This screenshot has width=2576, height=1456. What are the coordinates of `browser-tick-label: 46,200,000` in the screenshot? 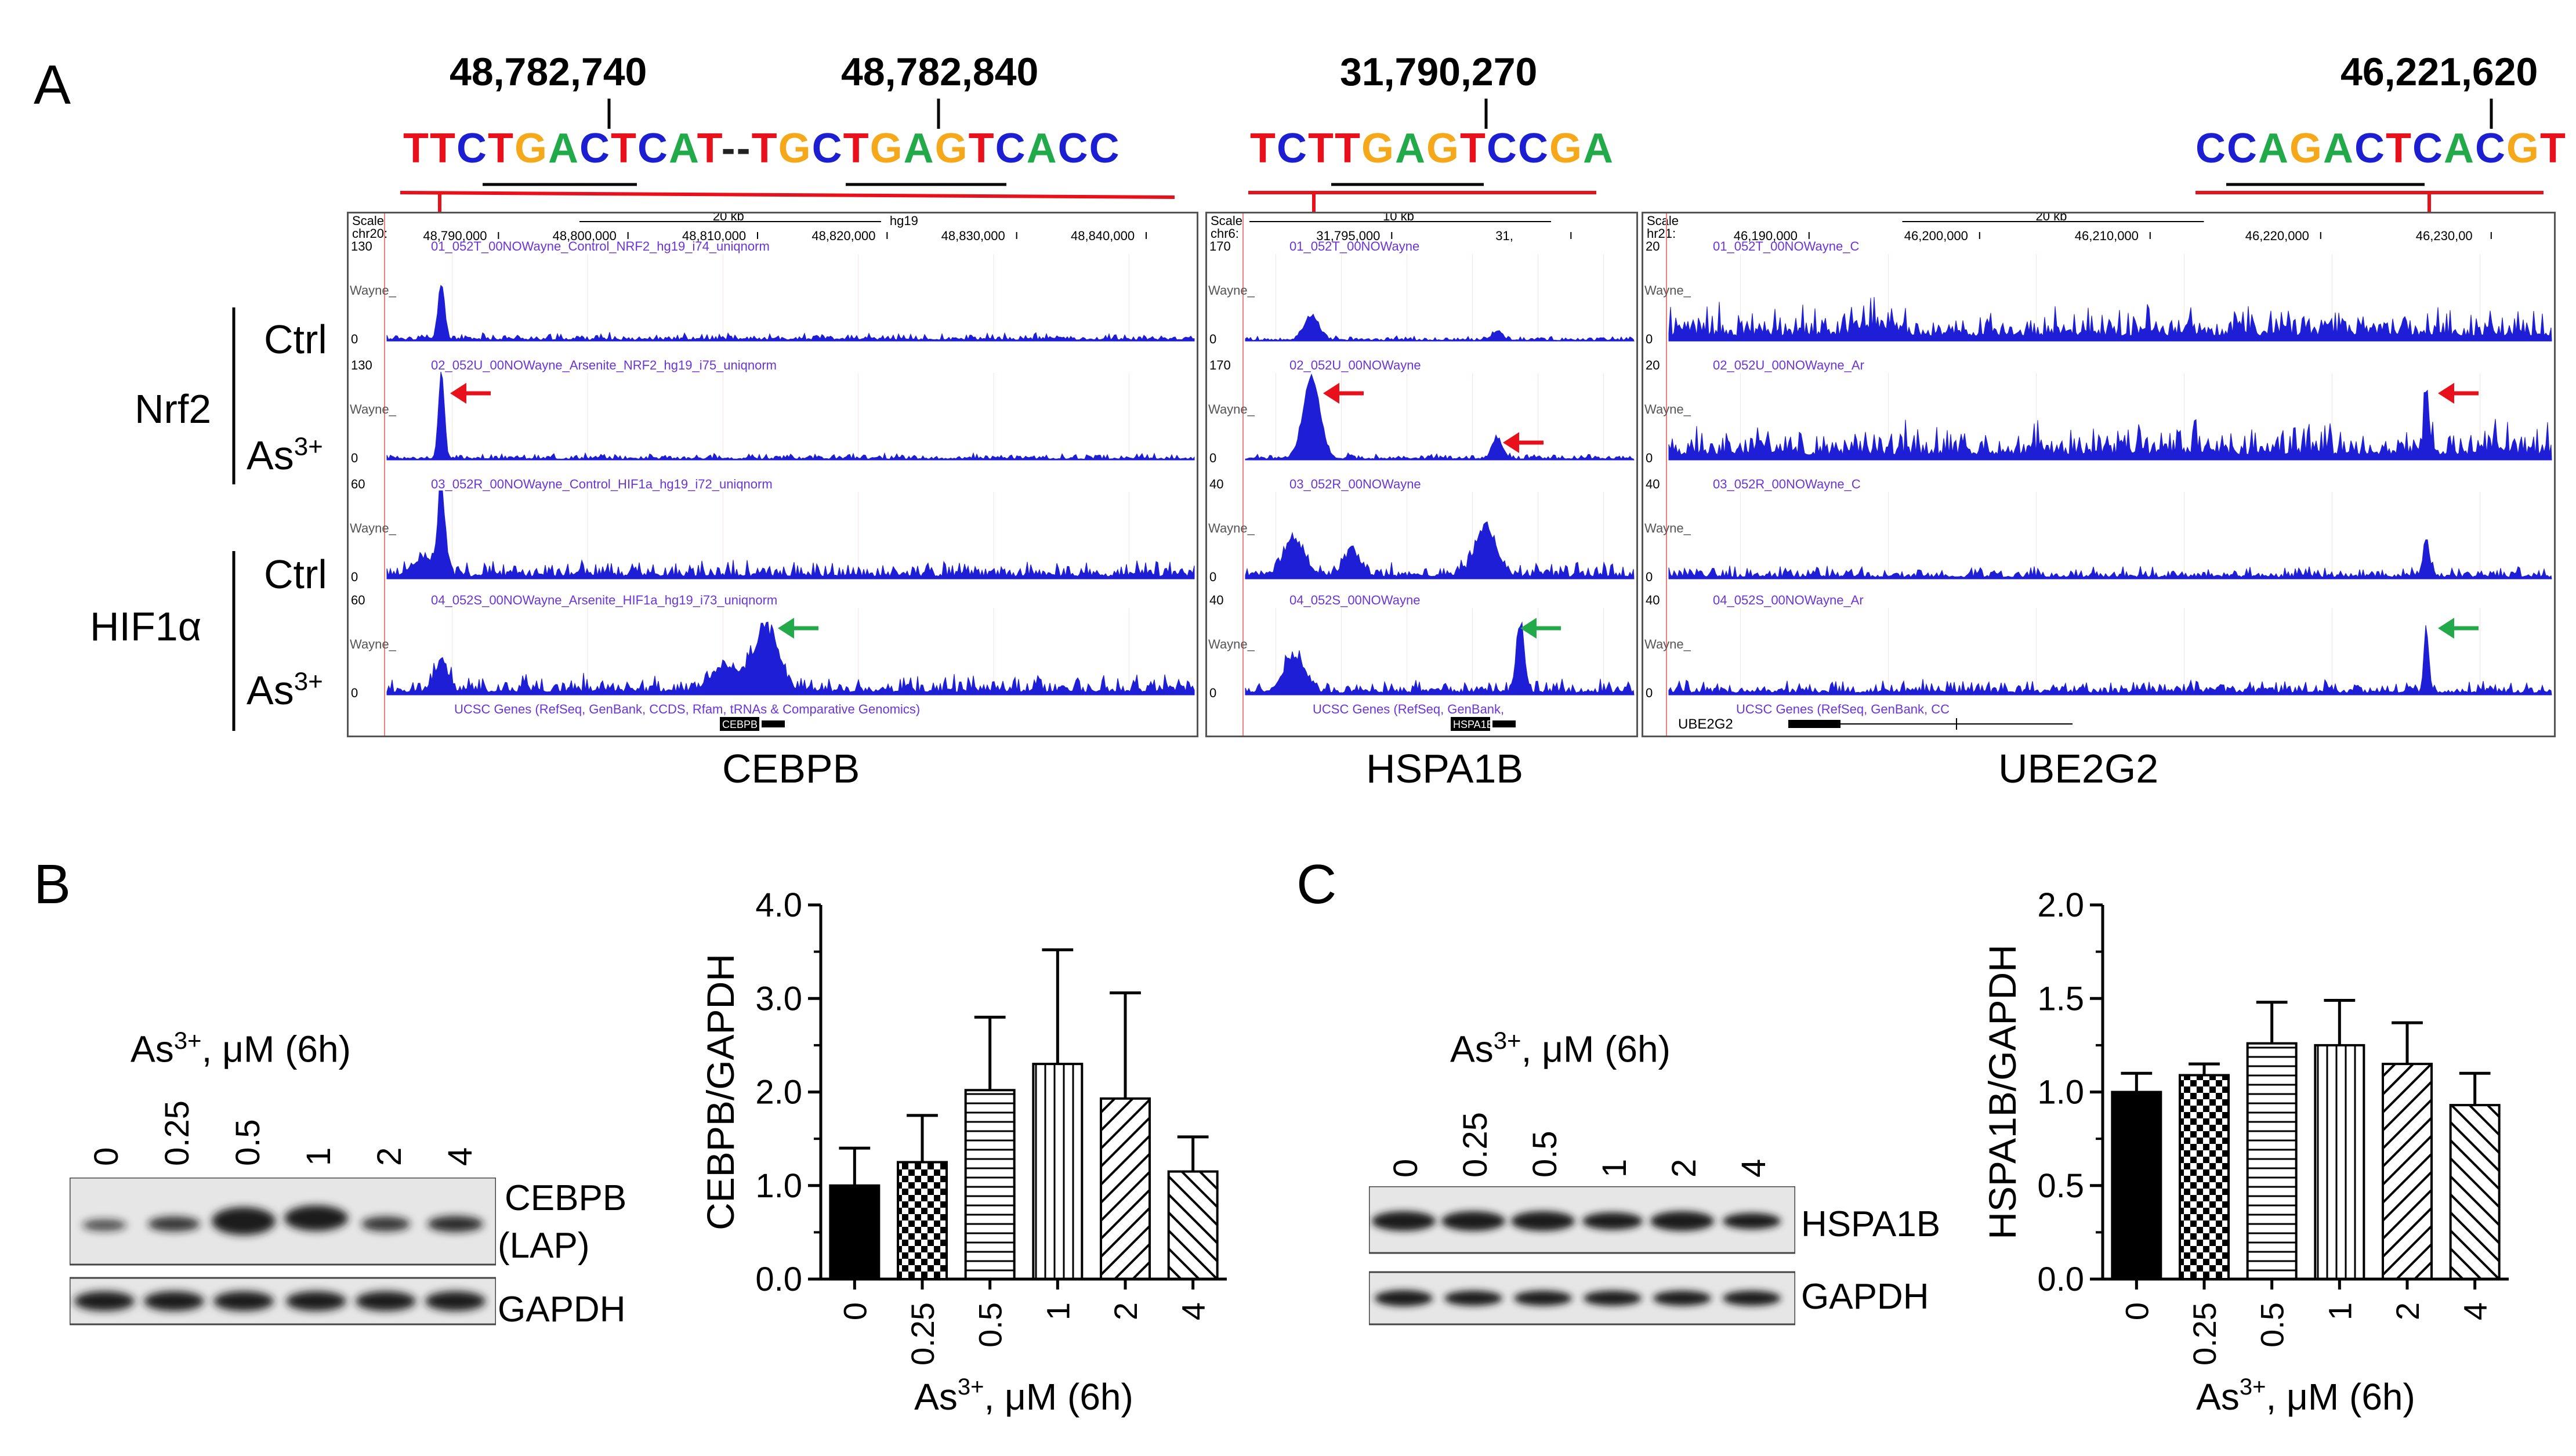 It's located at (1936, 236).